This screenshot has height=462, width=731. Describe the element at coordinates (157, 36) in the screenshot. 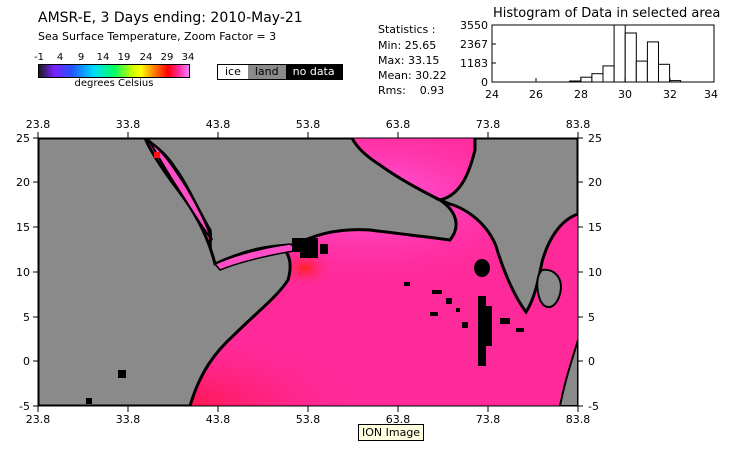

I see `image-subtitle: Sea Surface Temperature, Zoom Factor = 3` at that location.